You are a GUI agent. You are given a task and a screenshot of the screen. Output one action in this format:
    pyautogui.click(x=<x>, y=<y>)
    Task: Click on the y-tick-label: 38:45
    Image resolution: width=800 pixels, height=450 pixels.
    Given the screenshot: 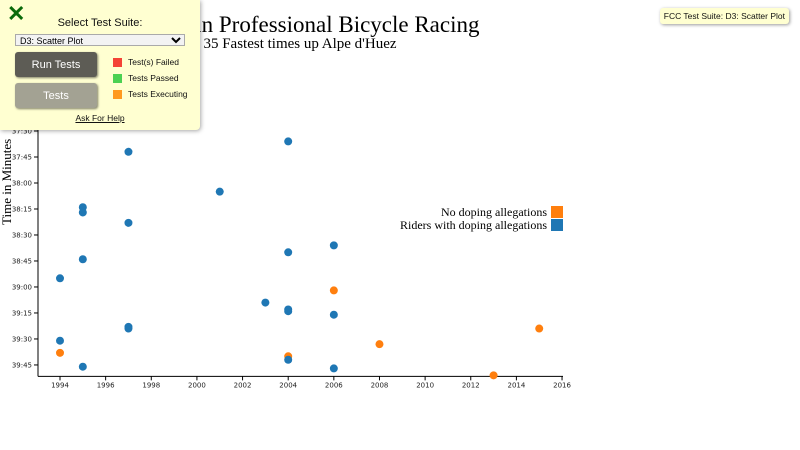 What is the action you would take?
    pyautogui.click(x=22, y=261)
    